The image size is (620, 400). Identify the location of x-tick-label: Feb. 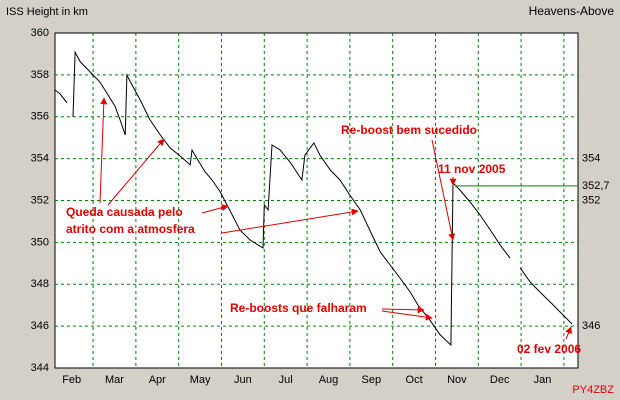
(71, 380).